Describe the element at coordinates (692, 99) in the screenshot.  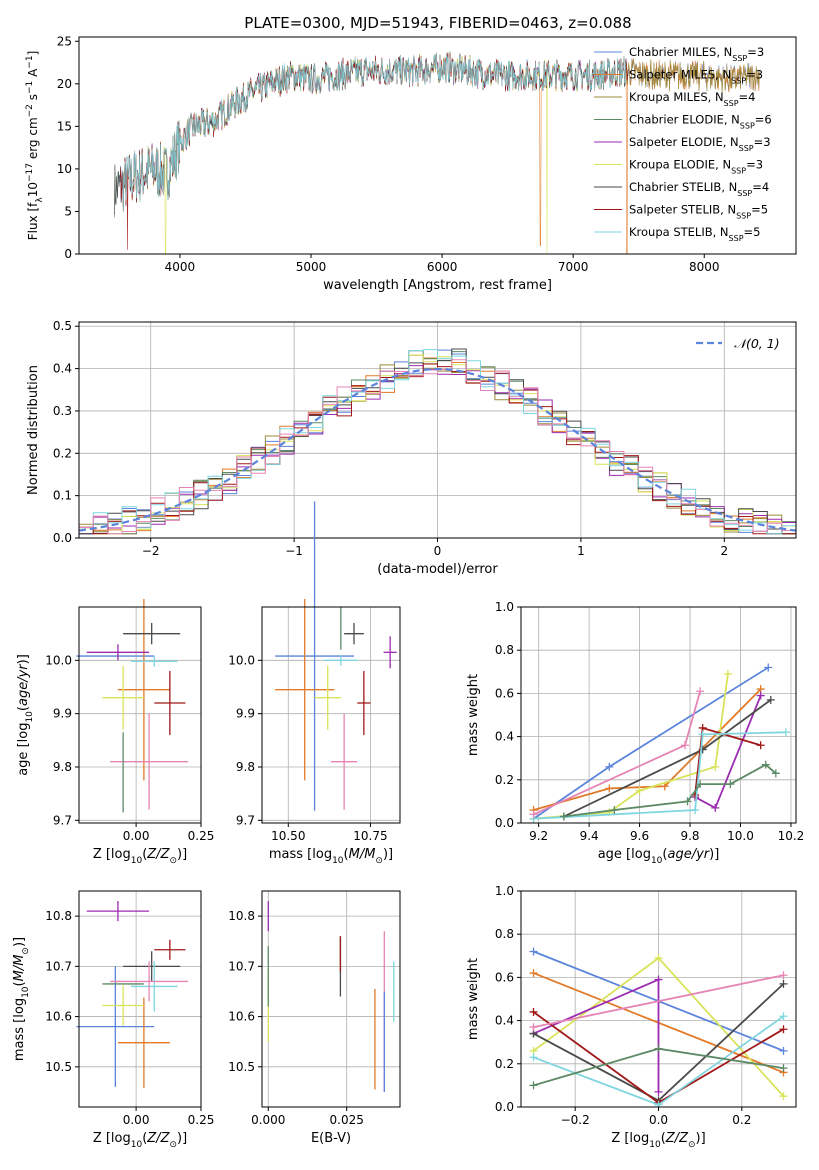
I see `legend-entry: Kroupa MILES, NSSP=4` at that location.